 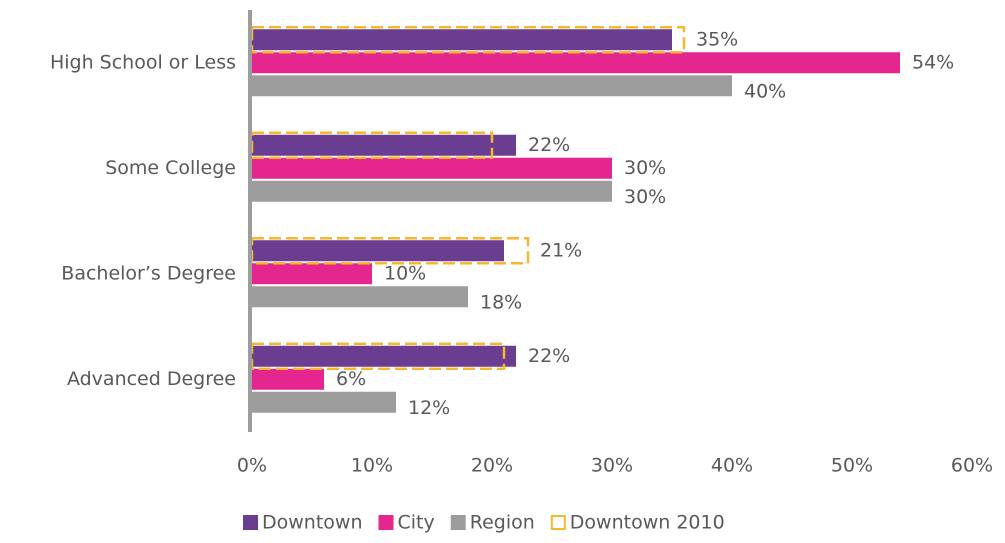 What do you see at coordinates (372, 466) in the screenshot?
I see `x-tick-label: 10%` at bounding box center [372, 466].